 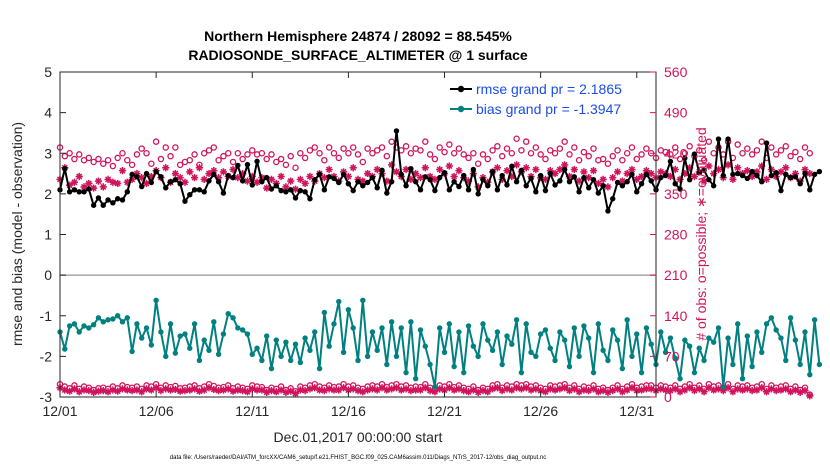 What do you see at coordinates (549, 89) in the screenshot?
I see `legend-label-rmse: rmse grand pr = 2.1865` at bounding box center [549, 89].